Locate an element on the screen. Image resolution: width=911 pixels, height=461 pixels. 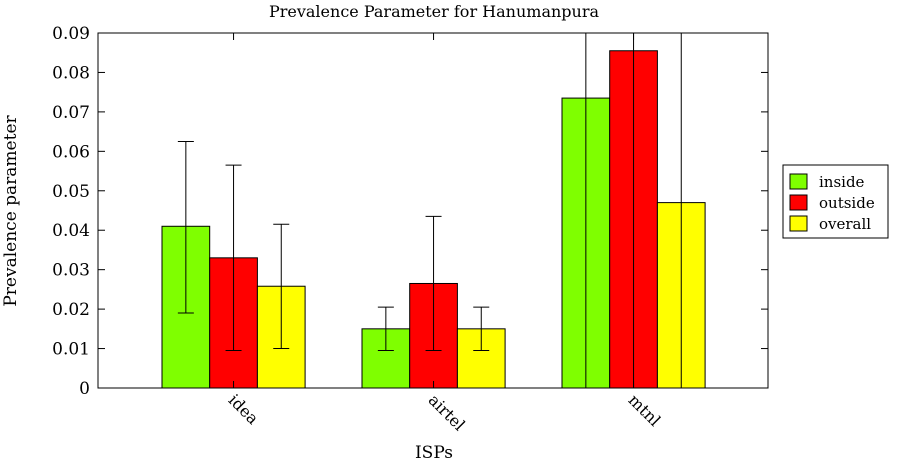
y-tick-label: 0.09 is located at coordinates (71, 34).